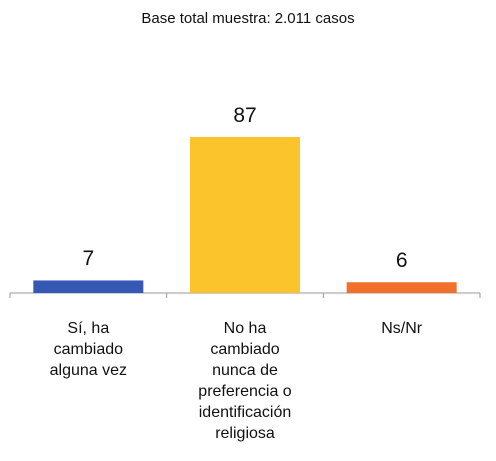 This screenshot has width=496, height=461. What do you see at coordinates (401, 261) in the screenshot?
I see `data-label: 6` at bounding box center [401, 261].